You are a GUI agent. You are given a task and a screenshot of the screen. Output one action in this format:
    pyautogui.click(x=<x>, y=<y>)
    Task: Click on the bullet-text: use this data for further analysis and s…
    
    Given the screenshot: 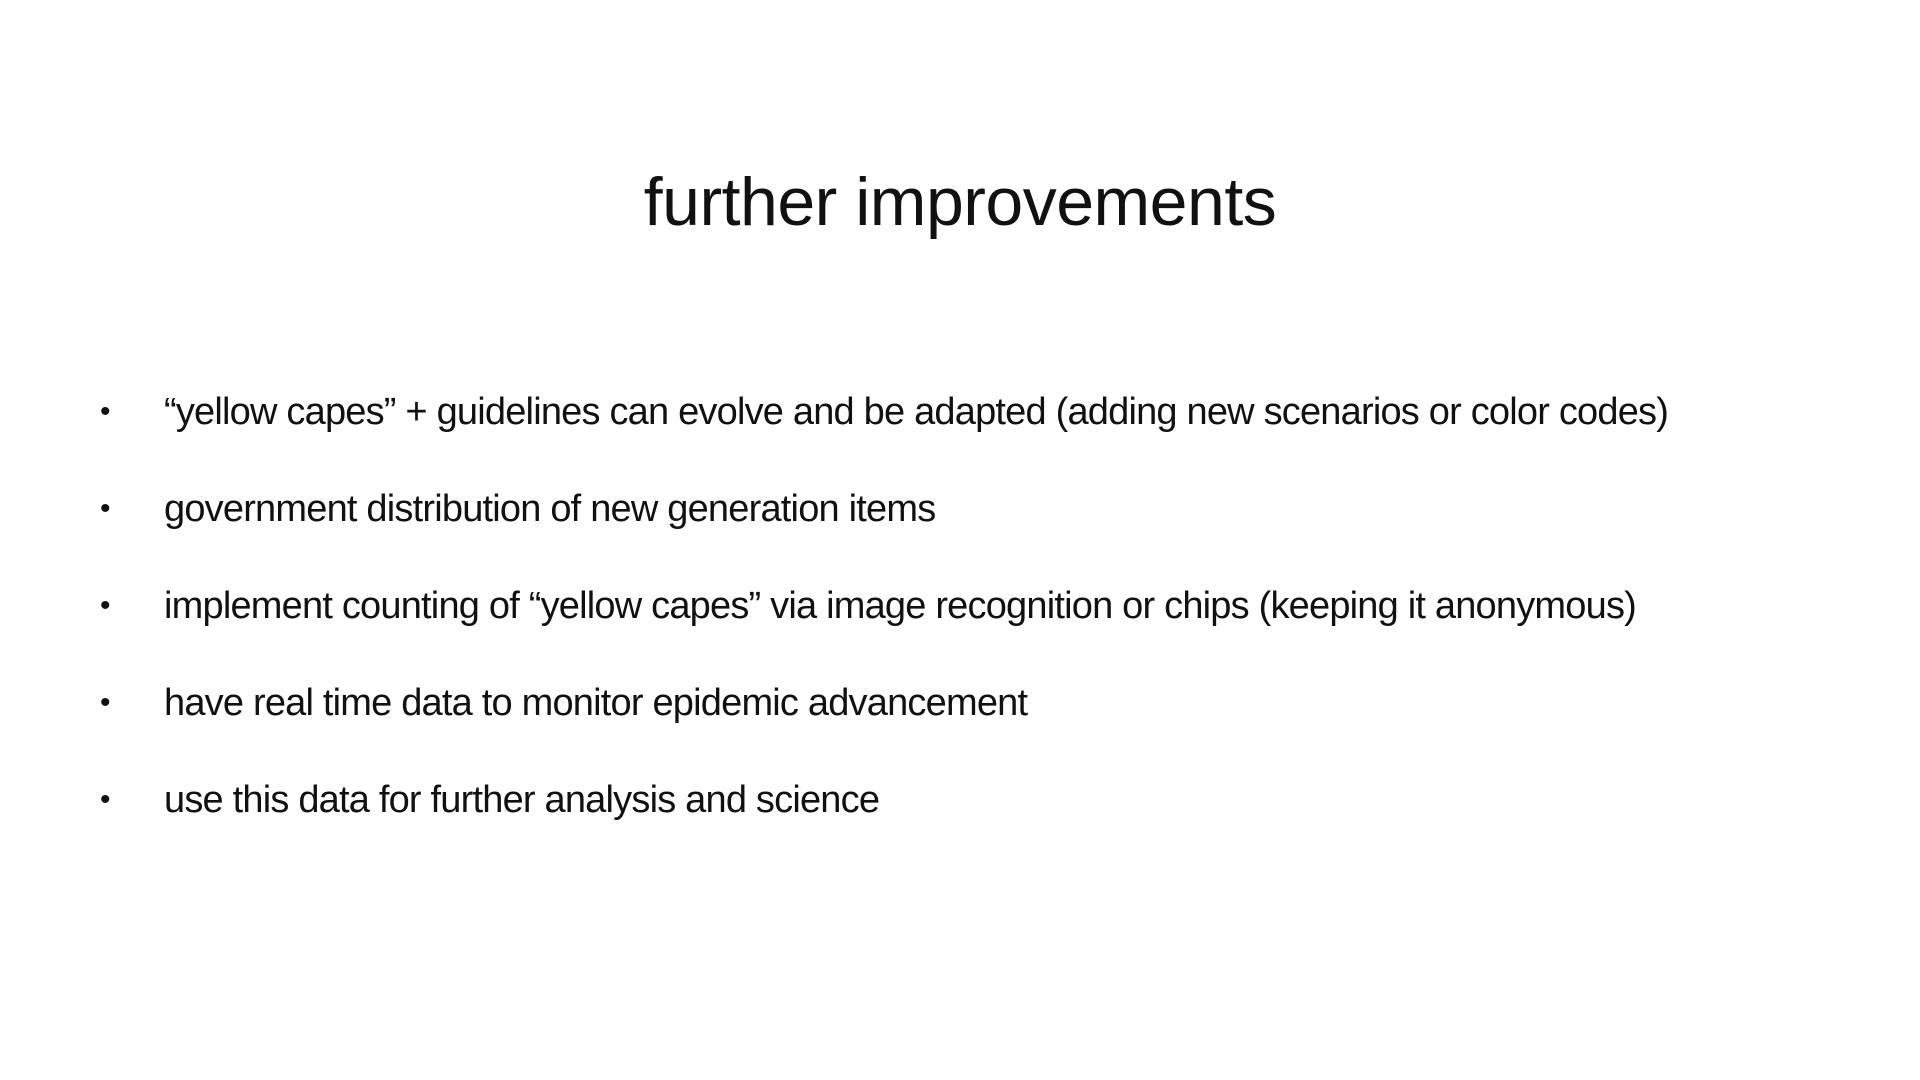 What is the action you would take?
    pyautogui.click(x=522, y=800)
    